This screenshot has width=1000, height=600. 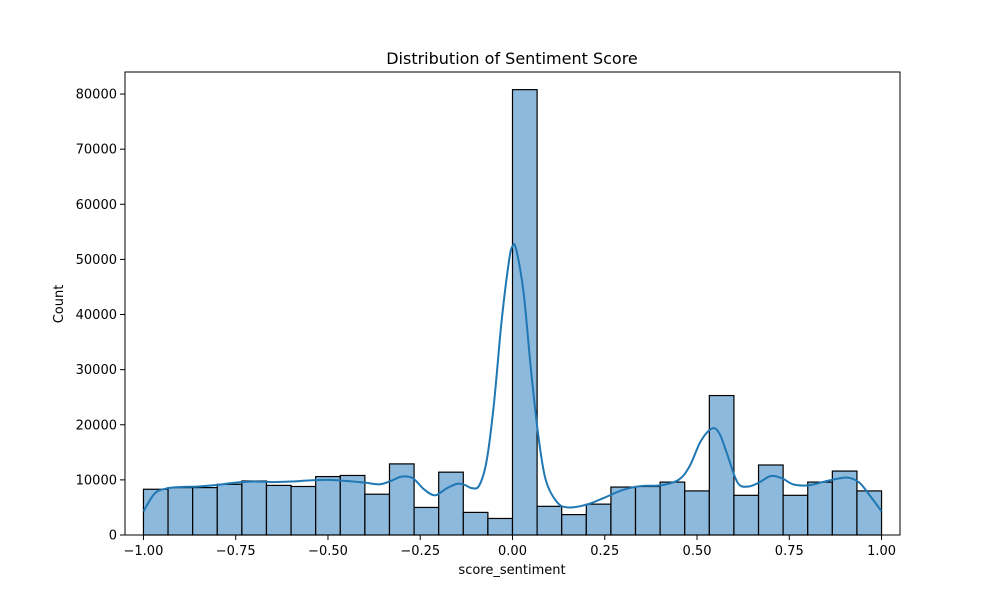 What do you see at coordinates (113, 536) in the screenshot?
I see `y-tick-label: 0` at bounding box center [113, 536].